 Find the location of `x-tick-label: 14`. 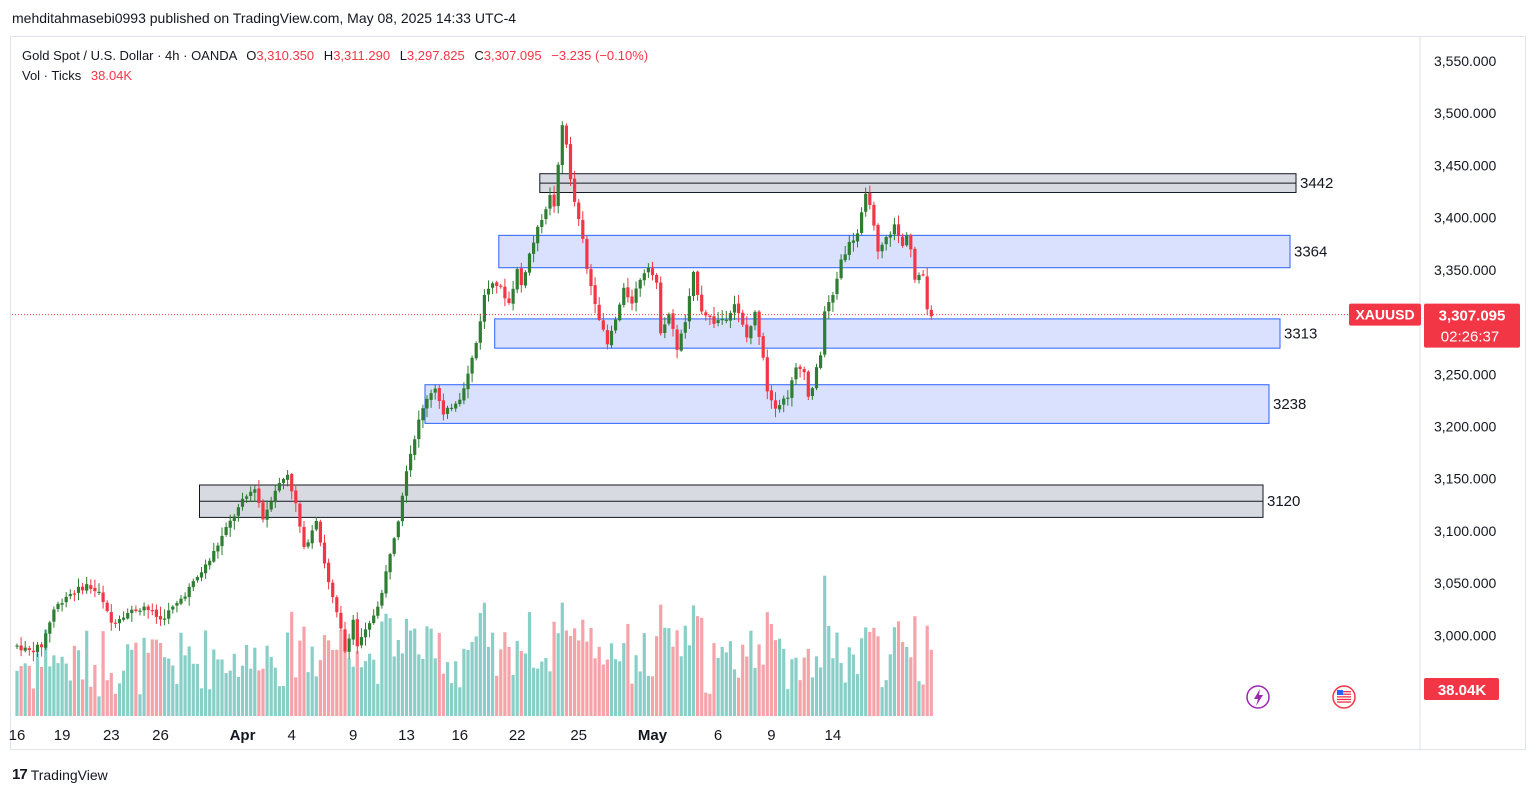

x-tick-label: 14 is located at coordinates (833, 735).